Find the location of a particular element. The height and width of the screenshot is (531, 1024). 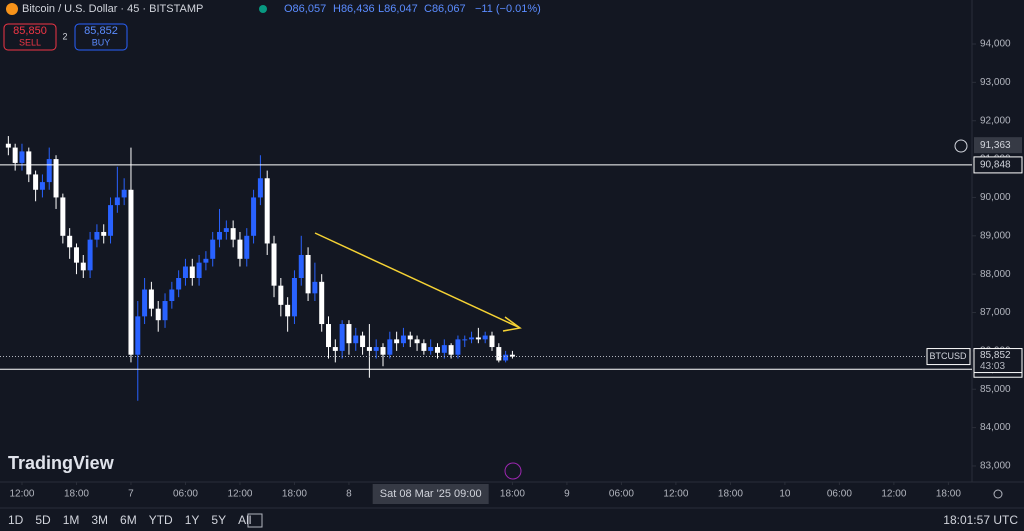

y-tick-label: 83,000 is located at coordinates (995, 466).